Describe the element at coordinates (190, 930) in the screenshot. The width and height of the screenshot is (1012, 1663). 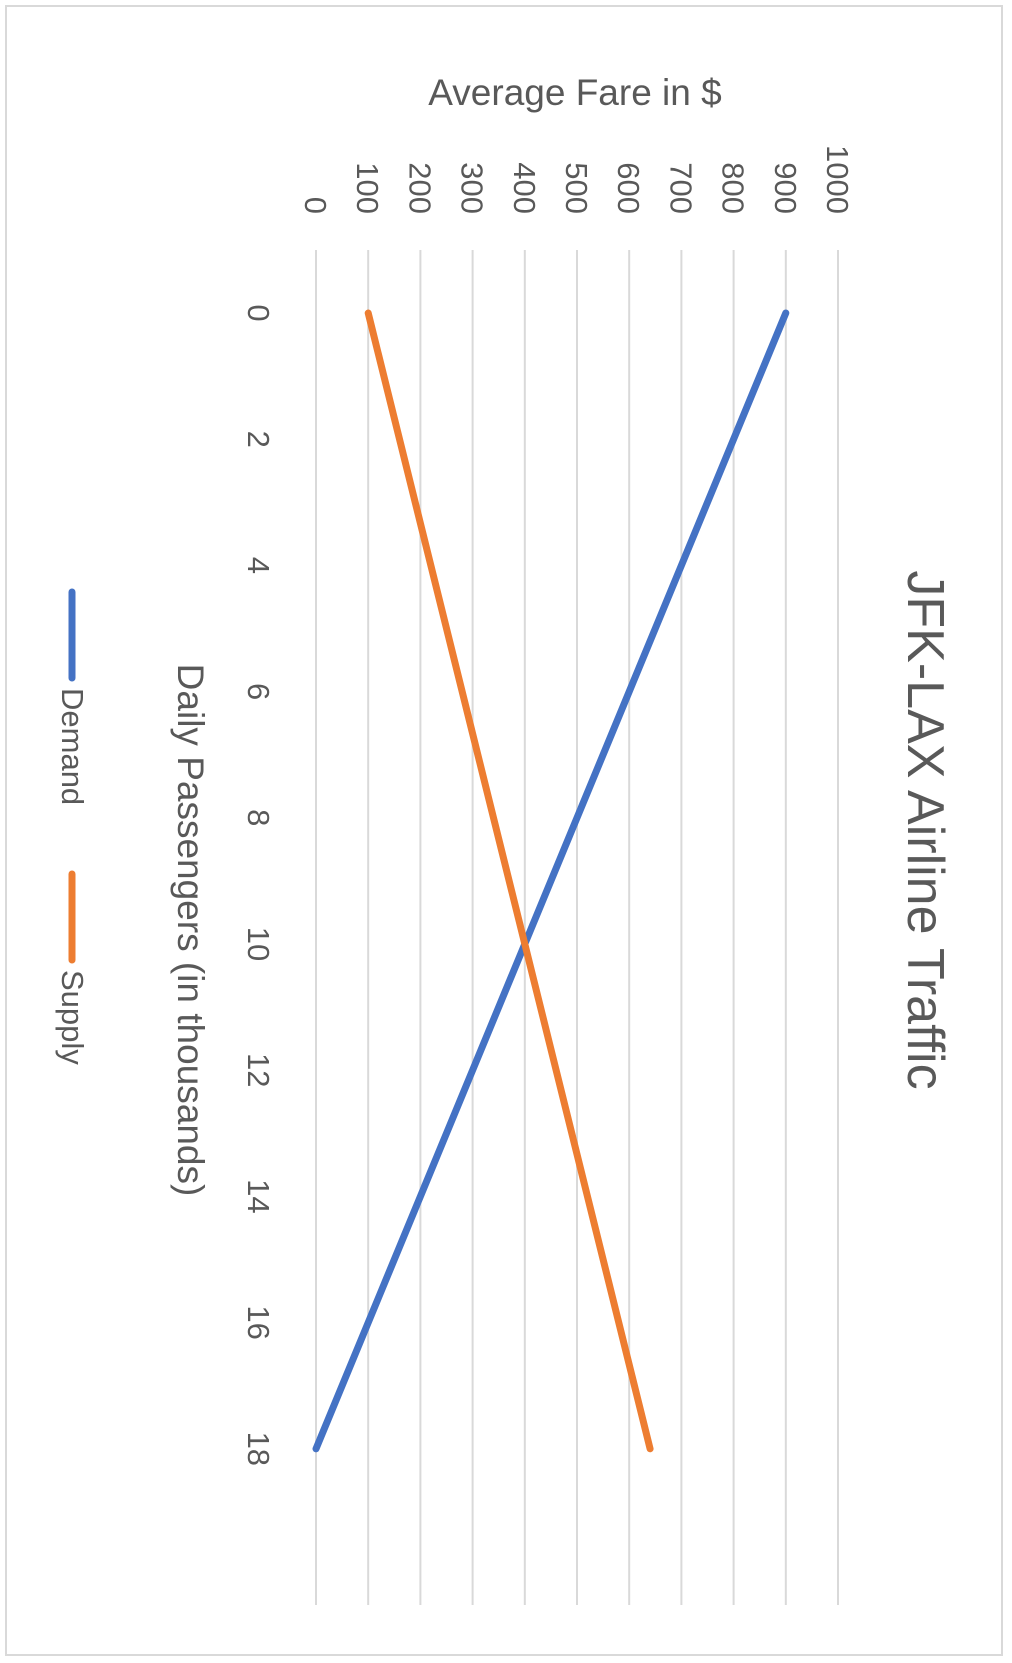
I see `x-axis-title: Daily Passengers (in thousands)` at that location.